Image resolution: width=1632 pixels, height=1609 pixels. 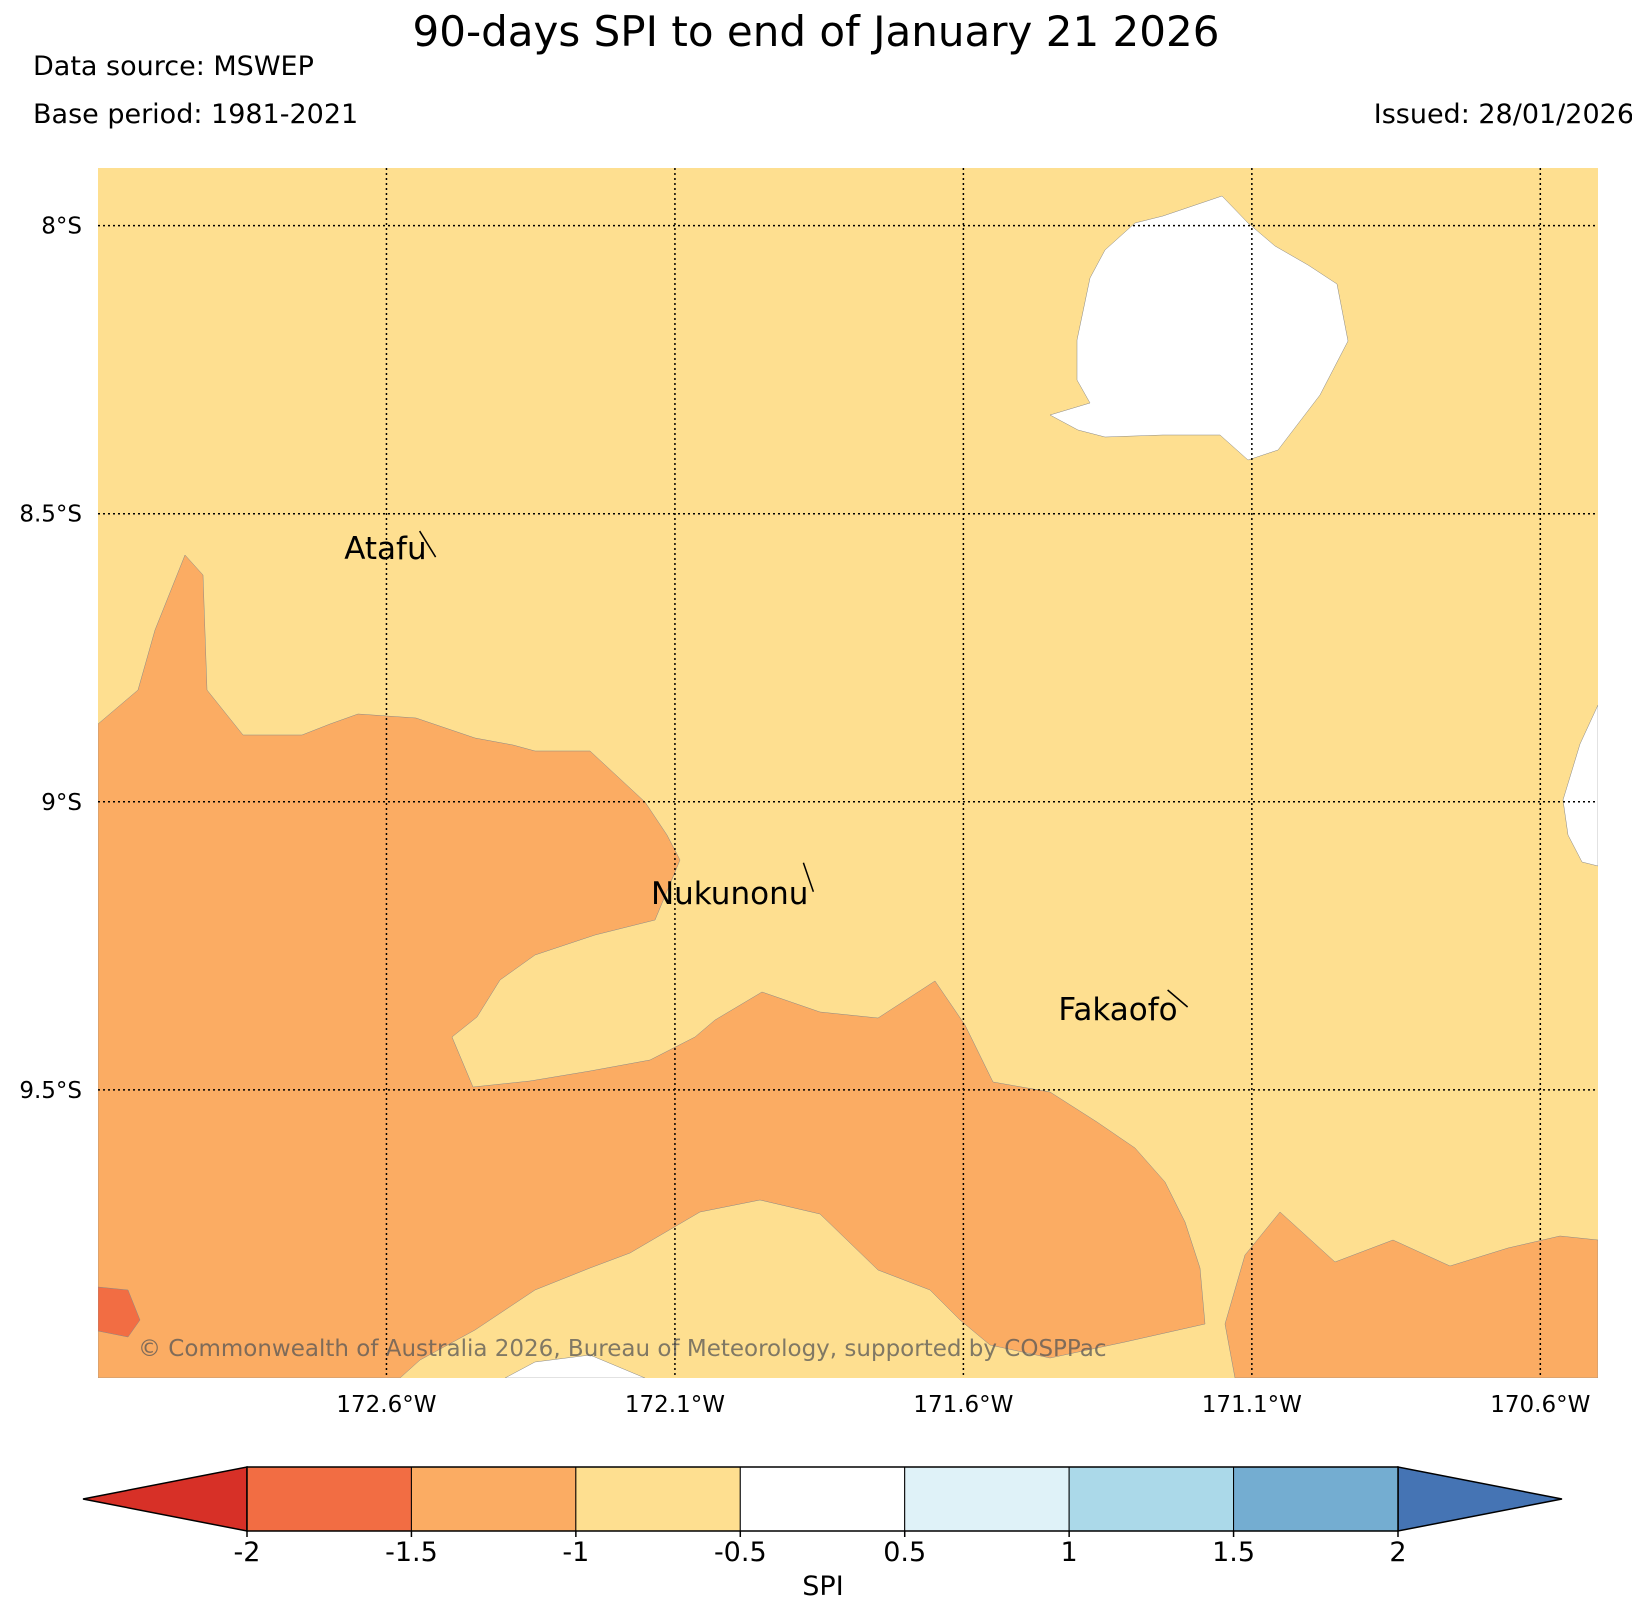 What do you see at coordinates (61, 227) in the screenshot?
I see `lat-tick-label: 8°S` at bounding box center [61, 227].